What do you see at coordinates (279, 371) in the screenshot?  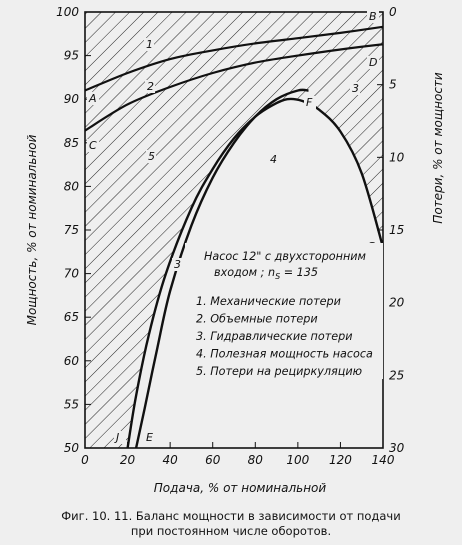 I see `legend-item-5: 5. Потери на рециркуляцию` at bounding box center [279, 371].